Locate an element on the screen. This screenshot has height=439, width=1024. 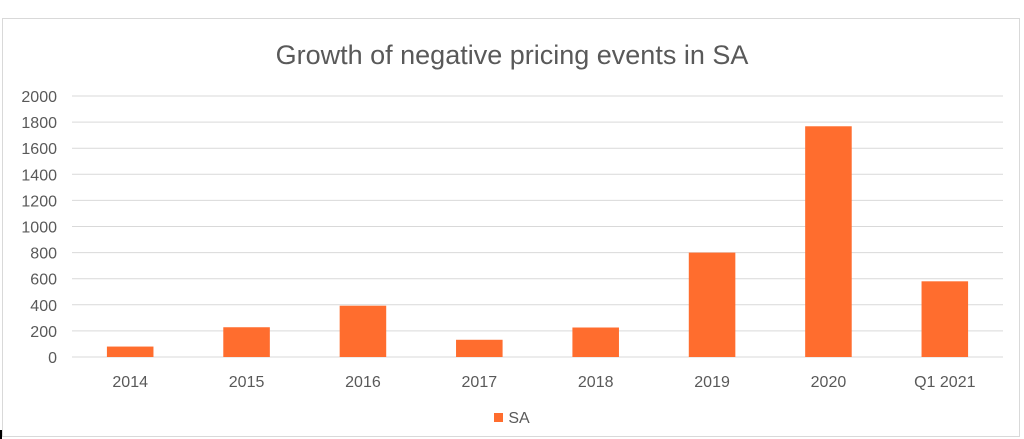
corner-mark is located at coordinates (1, 434).